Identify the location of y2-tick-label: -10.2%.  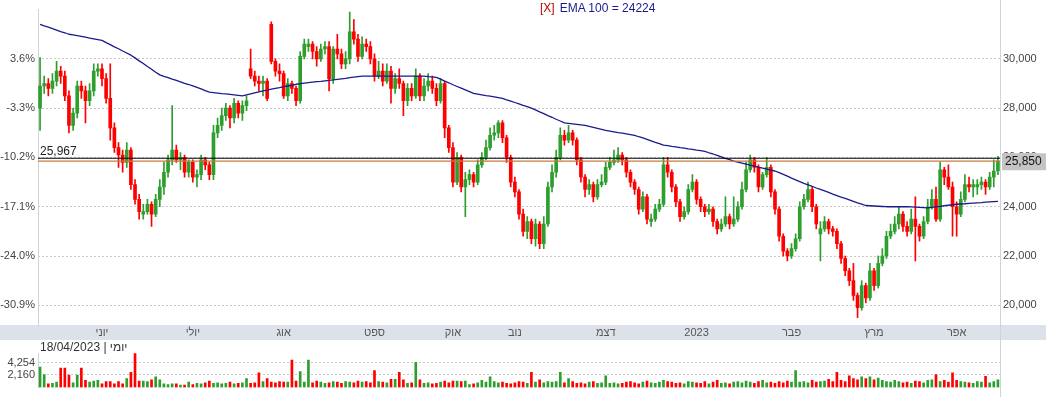
(18, 156).